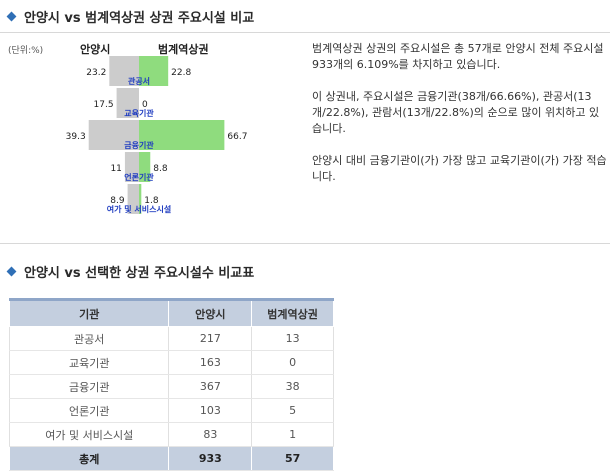  Describe the element at coordinates (139, 145) in the screenshot. I see `category-label: 금융기관` at that location.